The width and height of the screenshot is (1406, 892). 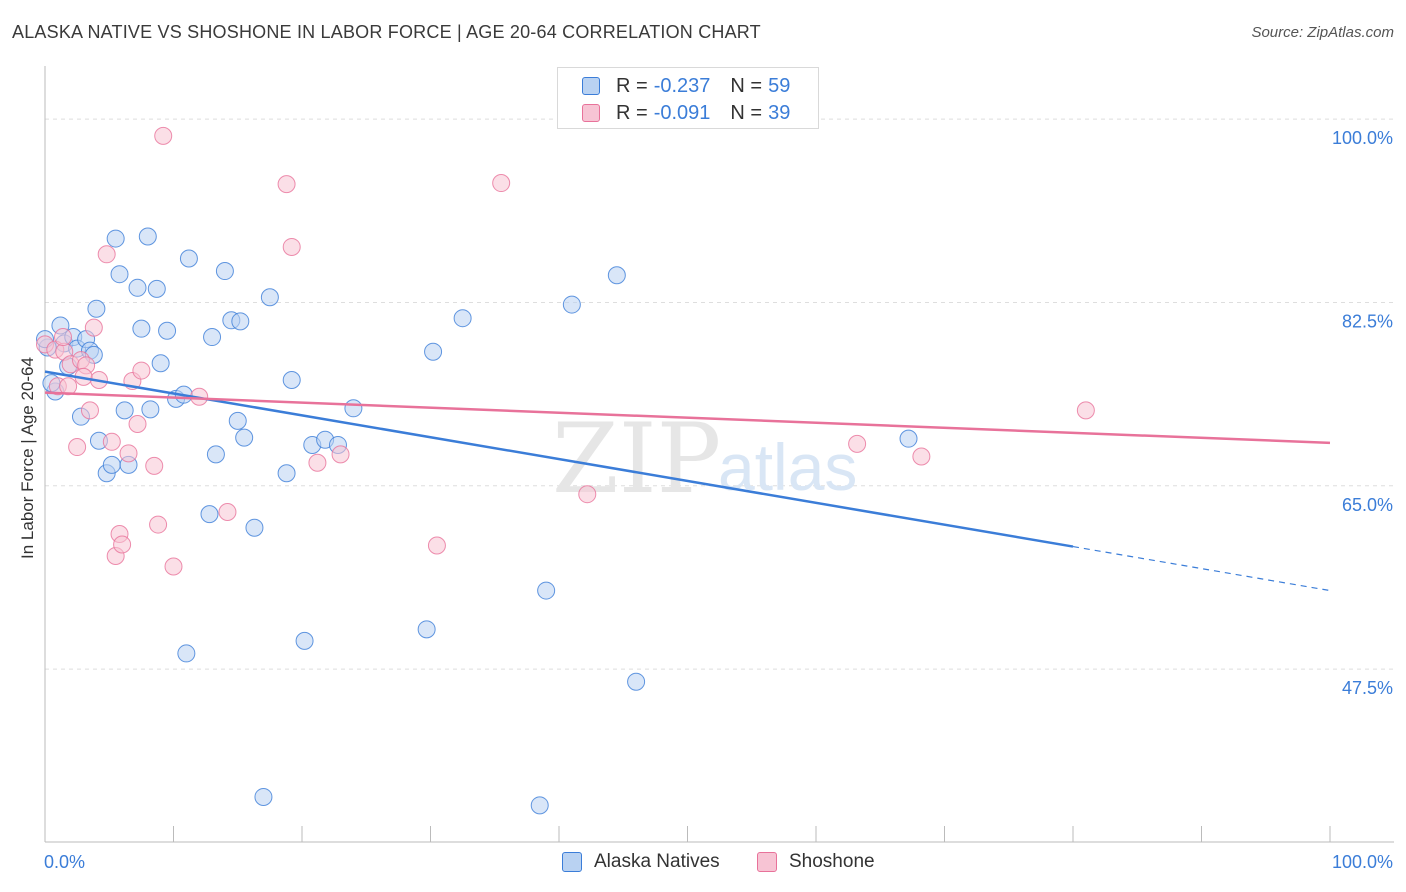 What do you see at coordinates (1362, 138) in the screenshot?
I see `y-tick-label: 100.0%` at bounding box center [1362, 138].